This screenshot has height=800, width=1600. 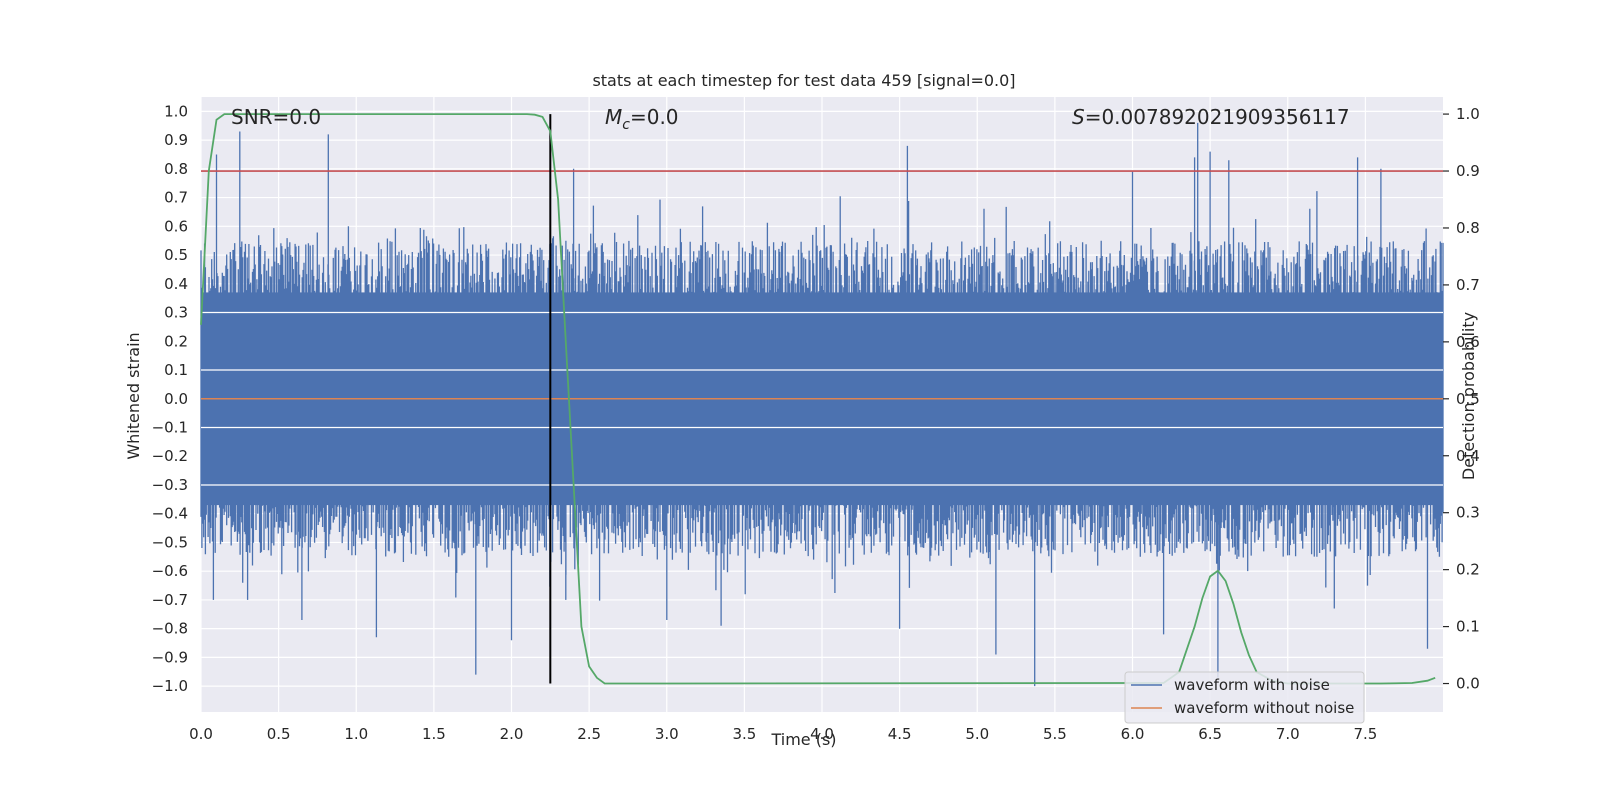 I want to click on s-annotation: S=0.007892021909356117, so click(x=1211, y=117).